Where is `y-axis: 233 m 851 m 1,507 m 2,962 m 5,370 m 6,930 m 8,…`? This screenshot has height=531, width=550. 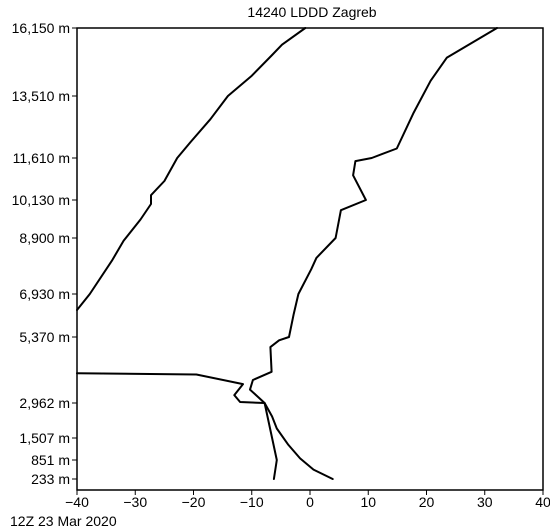 y-axis: 233 m 851 m 1,507 m 2,962 m 5,370 m 6,930 m 8,… is located at coordinates (44, 253).